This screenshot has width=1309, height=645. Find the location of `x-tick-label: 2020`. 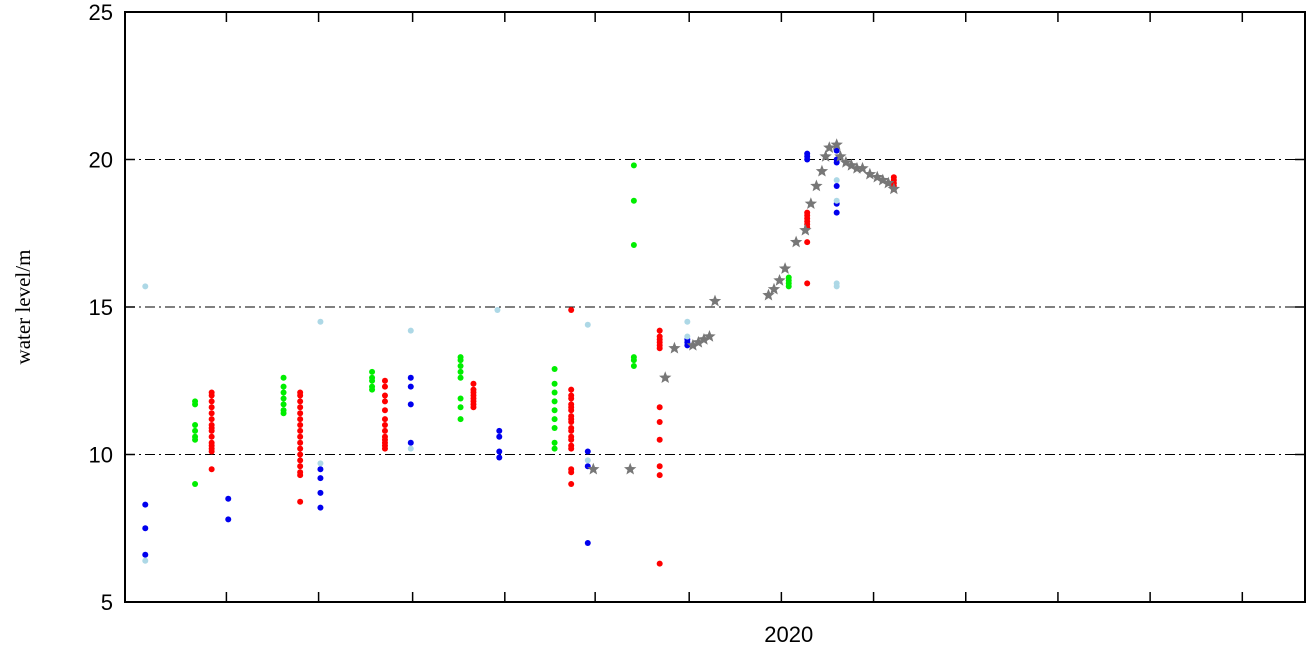

x-tick-label: 2020 is located at coordinates (788, 633).